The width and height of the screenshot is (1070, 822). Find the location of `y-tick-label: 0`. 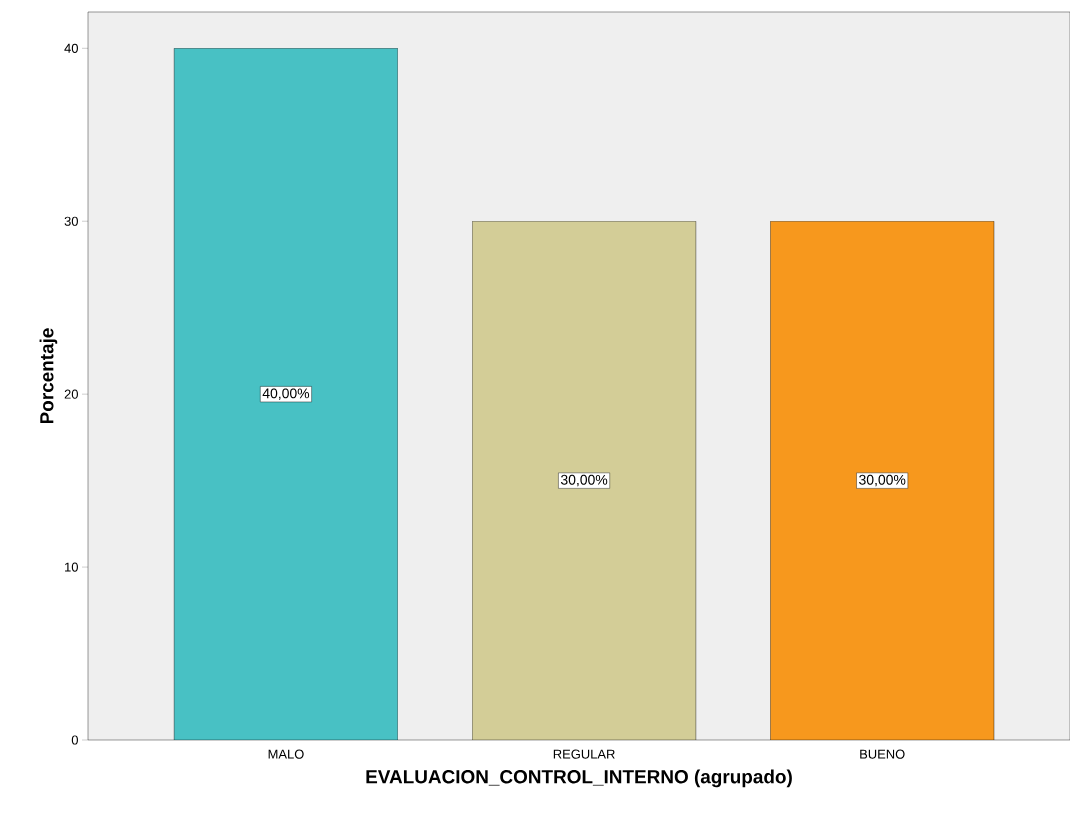

y-tick-label: 0 is located at coordinates (74, 740).